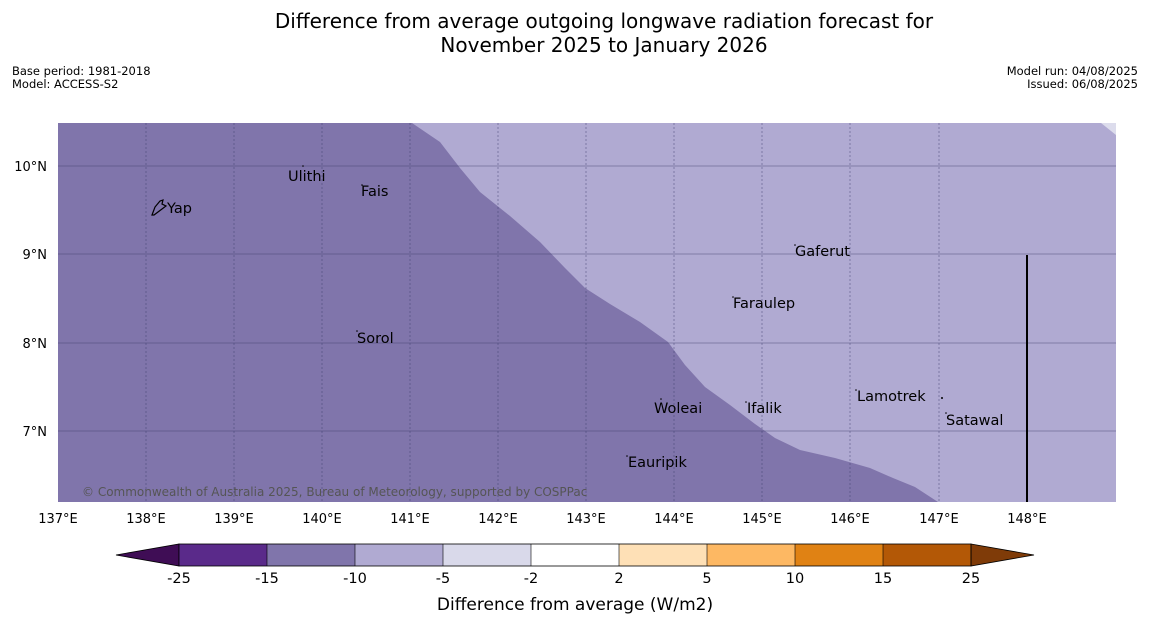 The width and height of the screenshot is (1150, 644). What do you see at coordinates (65, 84) in the screenshot?
I see `model-name: Model: ACCESS-S2` at bounding box center [65, 84].